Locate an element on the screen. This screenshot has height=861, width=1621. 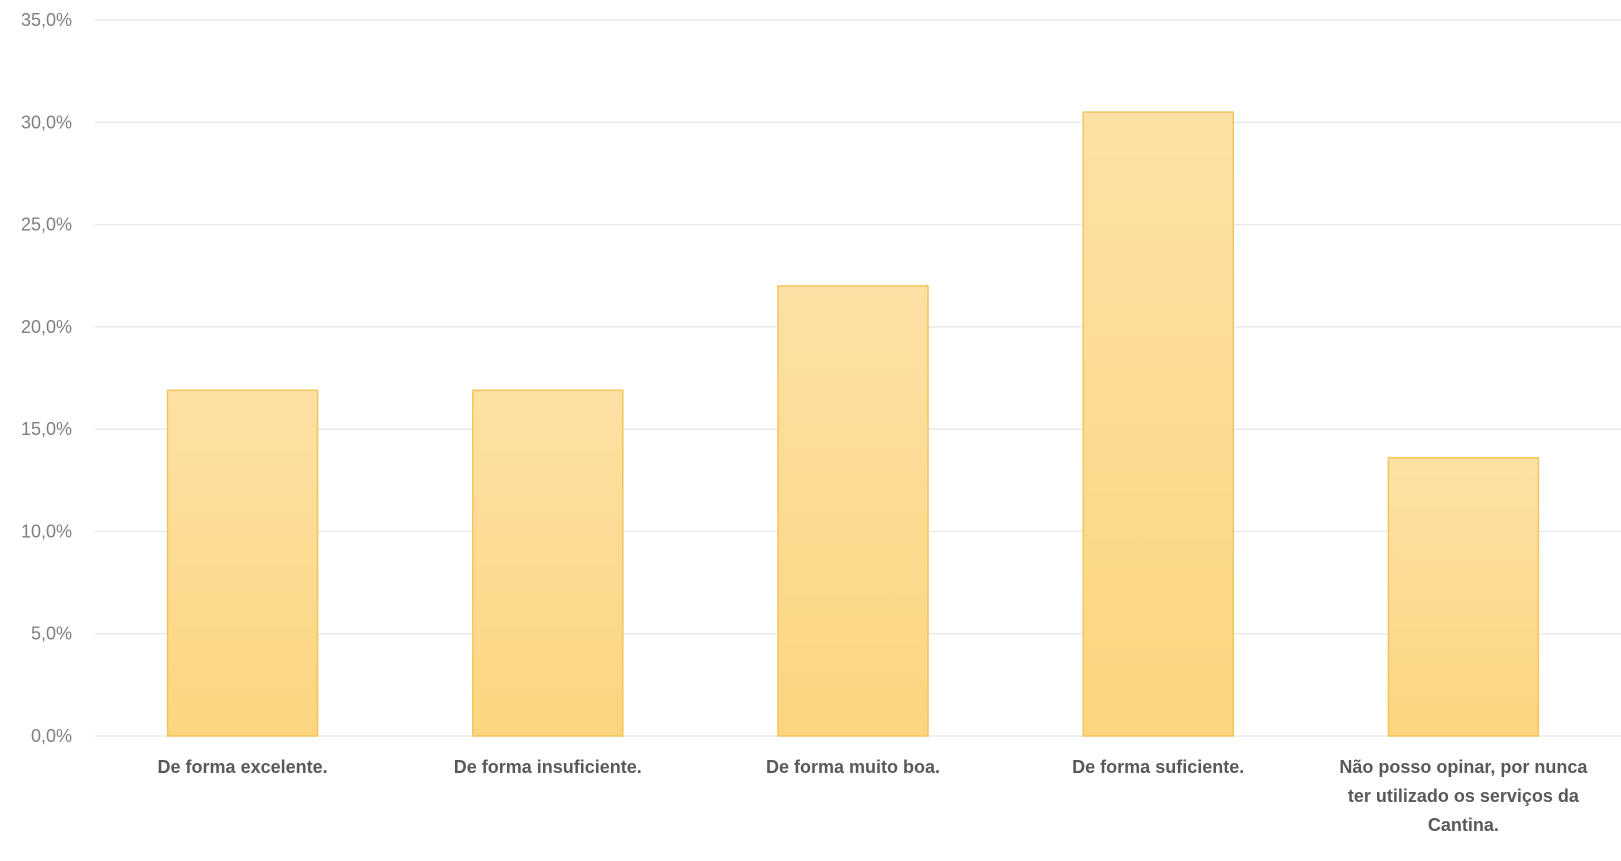
x-category-label-line: De forma muito boa. is located at coordinates (853, 767).